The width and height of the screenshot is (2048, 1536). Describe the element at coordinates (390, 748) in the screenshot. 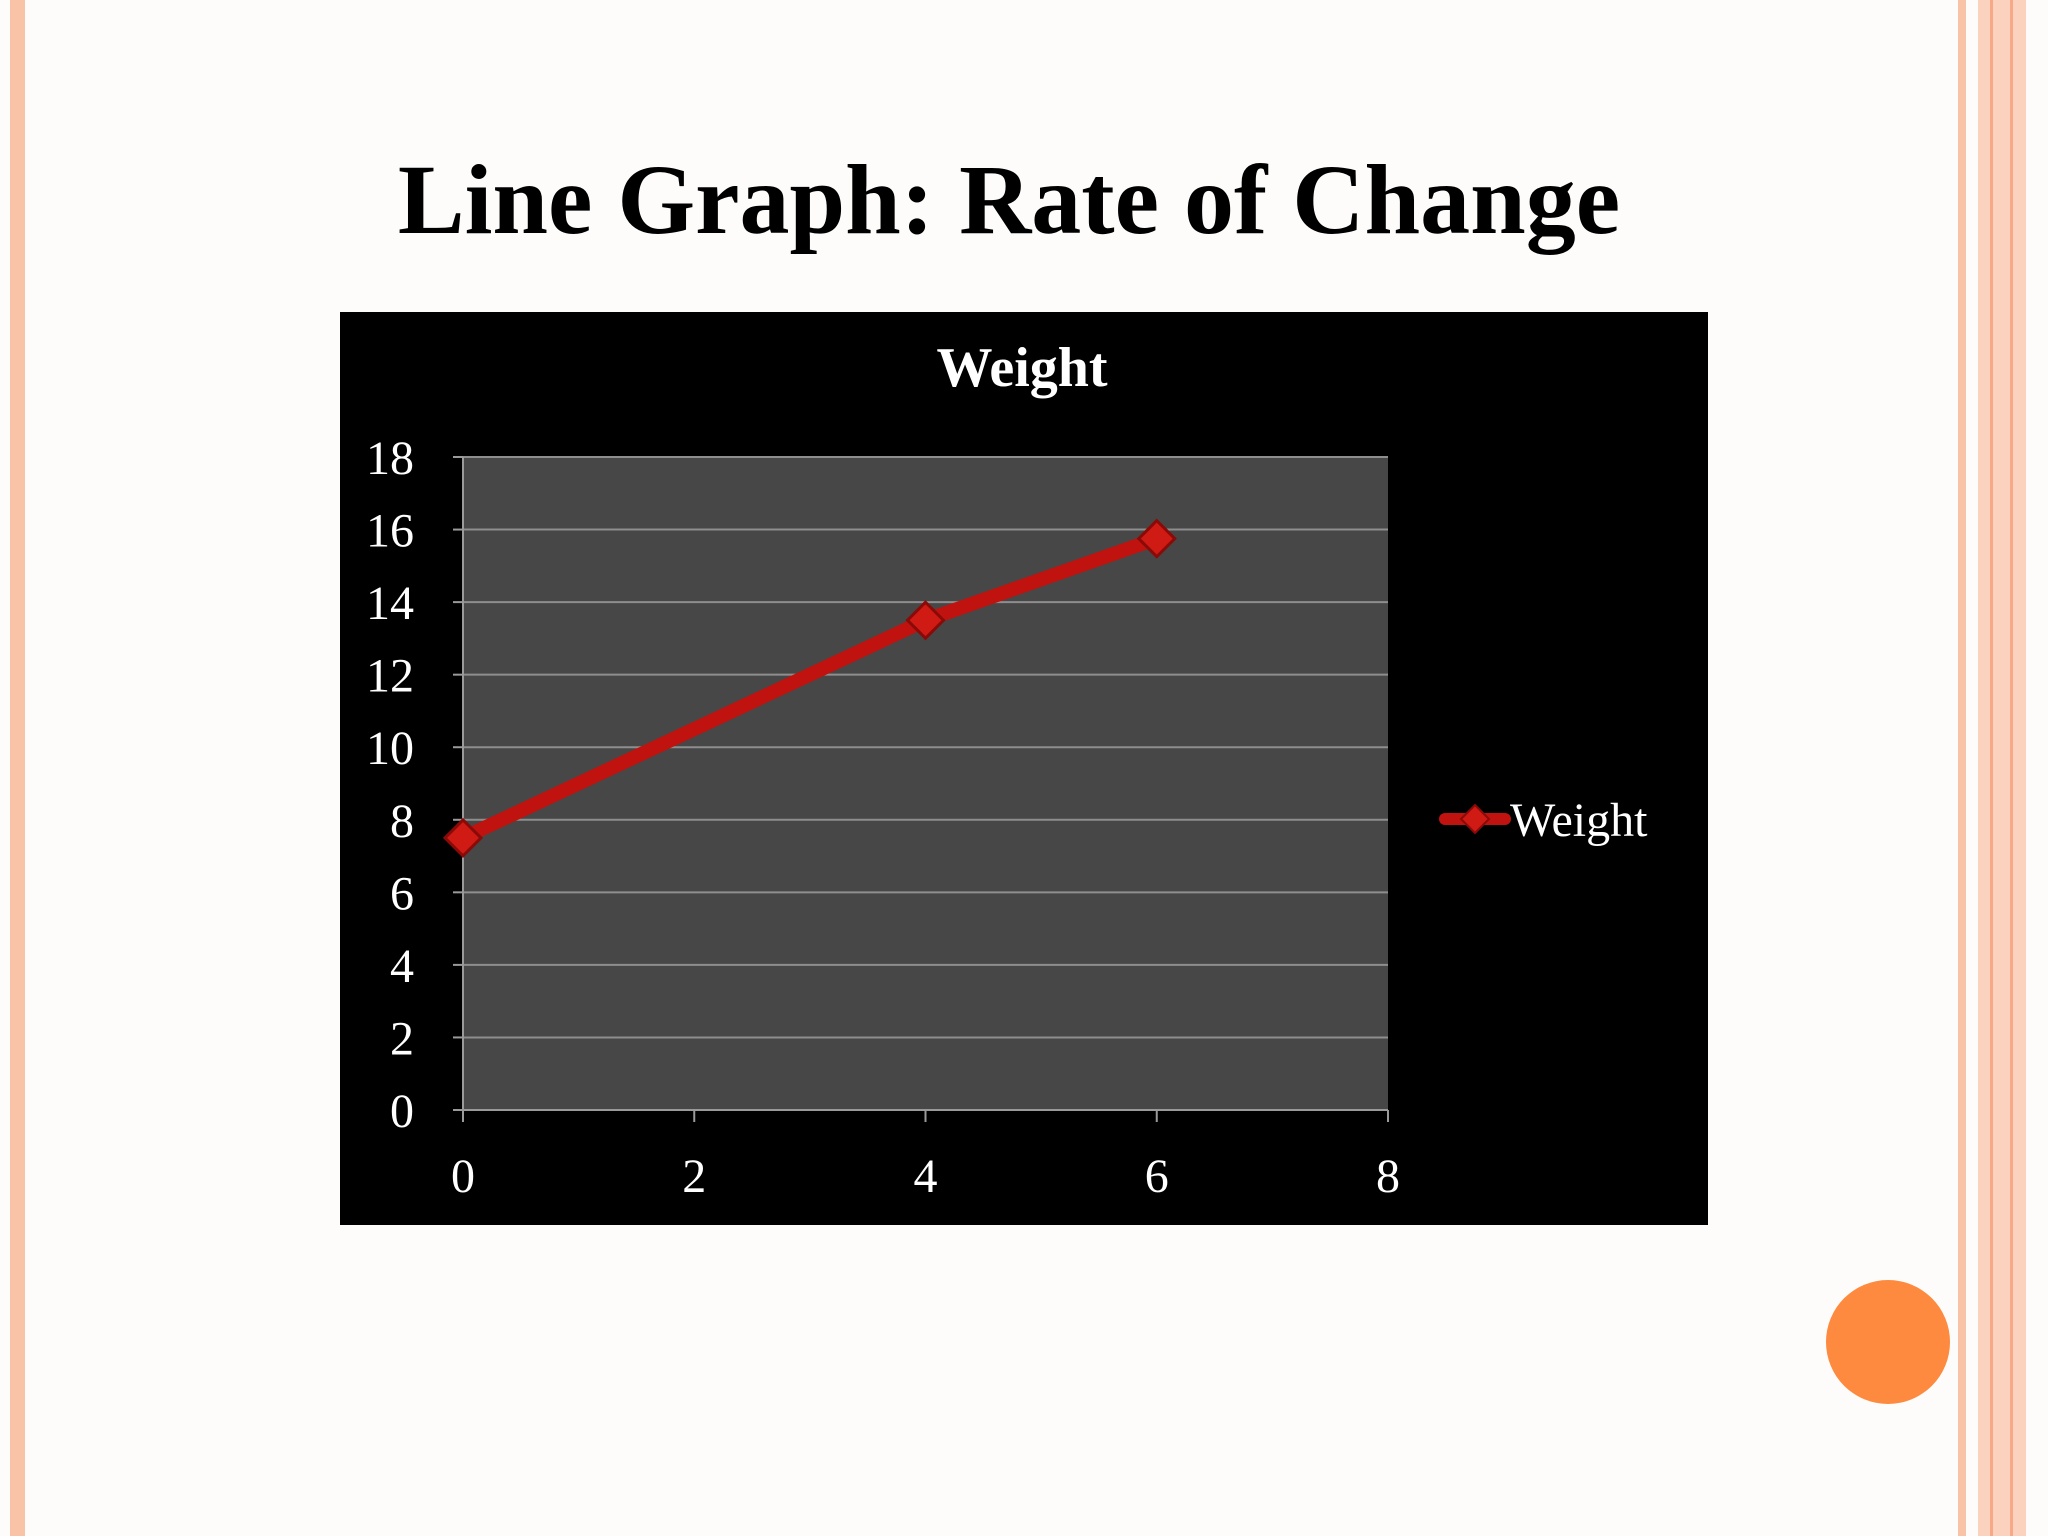

I see `y-tick-label: 10` at that location.